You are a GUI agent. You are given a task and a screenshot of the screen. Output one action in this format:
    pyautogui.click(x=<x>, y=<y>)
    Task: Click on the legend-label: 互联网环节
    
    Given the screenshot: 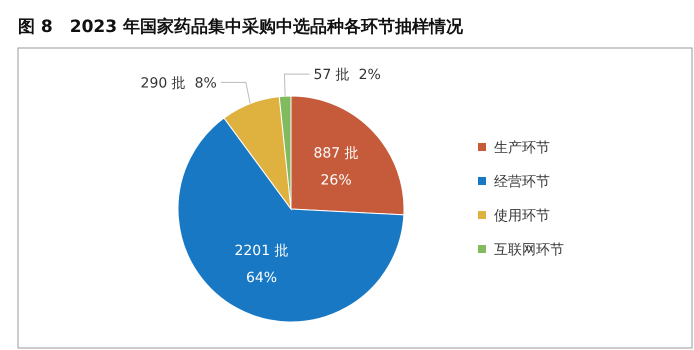 What is the action you would take?
    pyautogui.click(x=529, y=250)
    